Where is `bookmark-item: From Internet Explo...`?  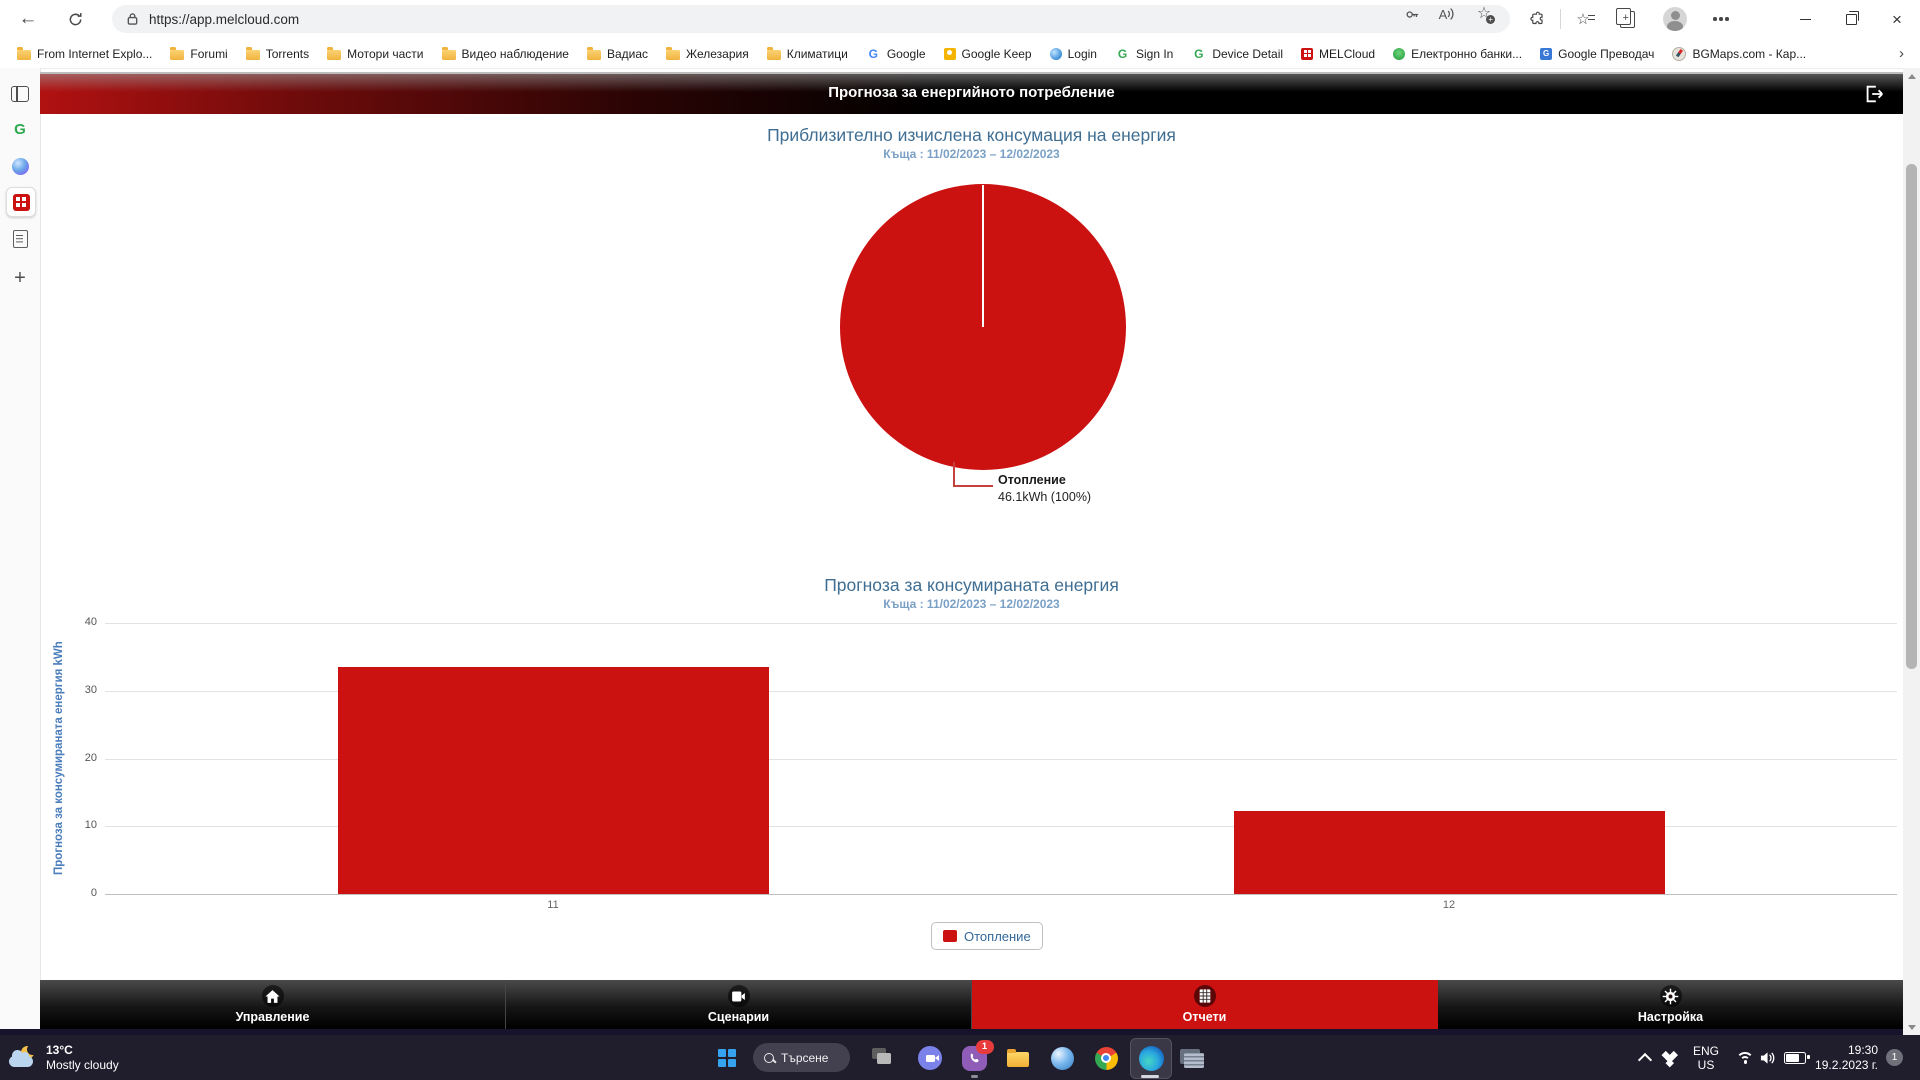 bookmark-item: From Internet Explo... is located at coordinates (84, 54).